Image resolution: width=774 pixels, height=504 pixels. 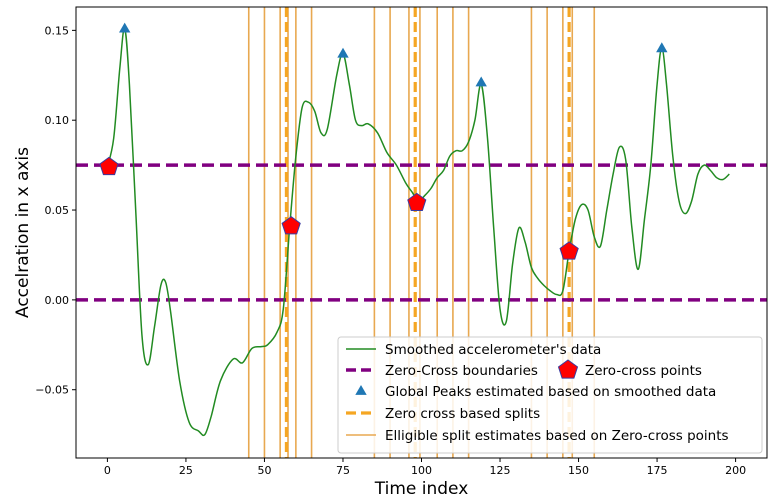 What do you see at coordinates (657, 470) in the screenshot?
I see `x-tick-label: 175` at bounding box center [657, 470].